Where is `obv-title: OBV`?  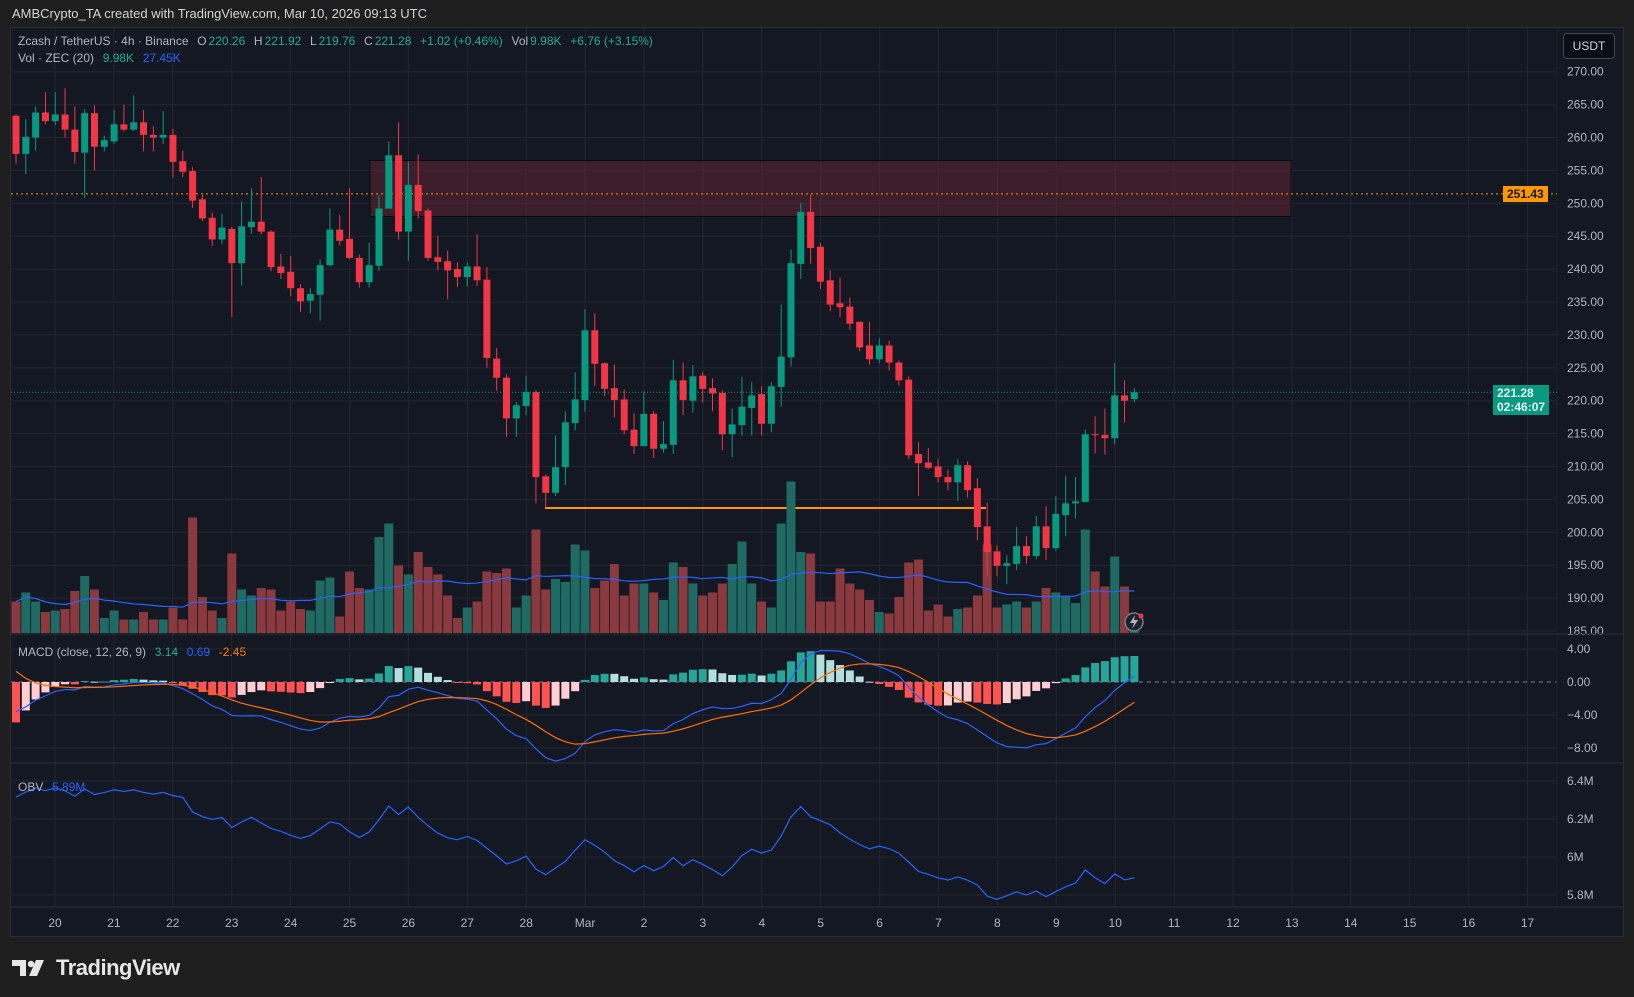
obv-title: OBV is located at coordinates (31, 787).